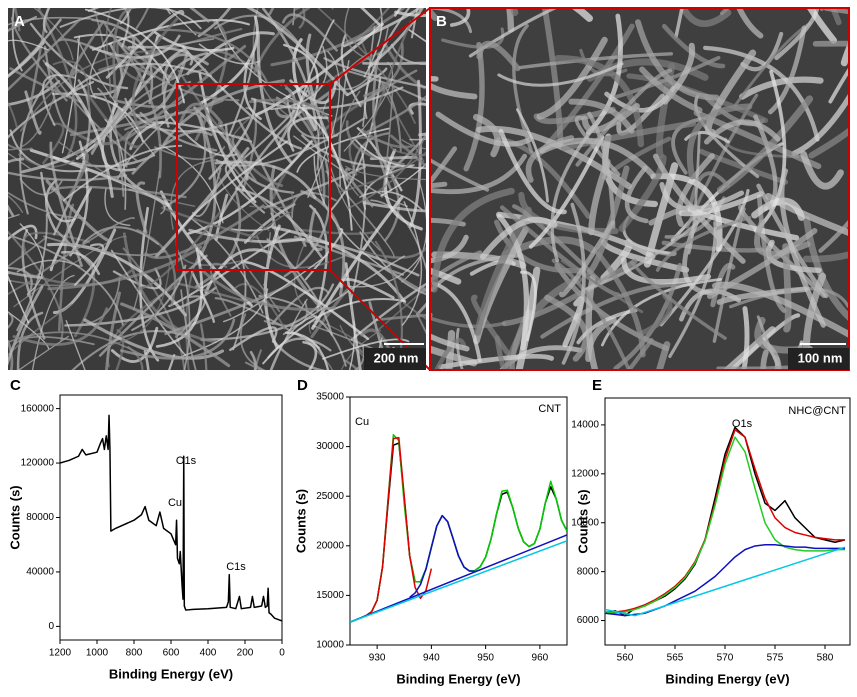 The image size is (857, 697). I want to click on y-tick-label: 25000, so click(330, 496).